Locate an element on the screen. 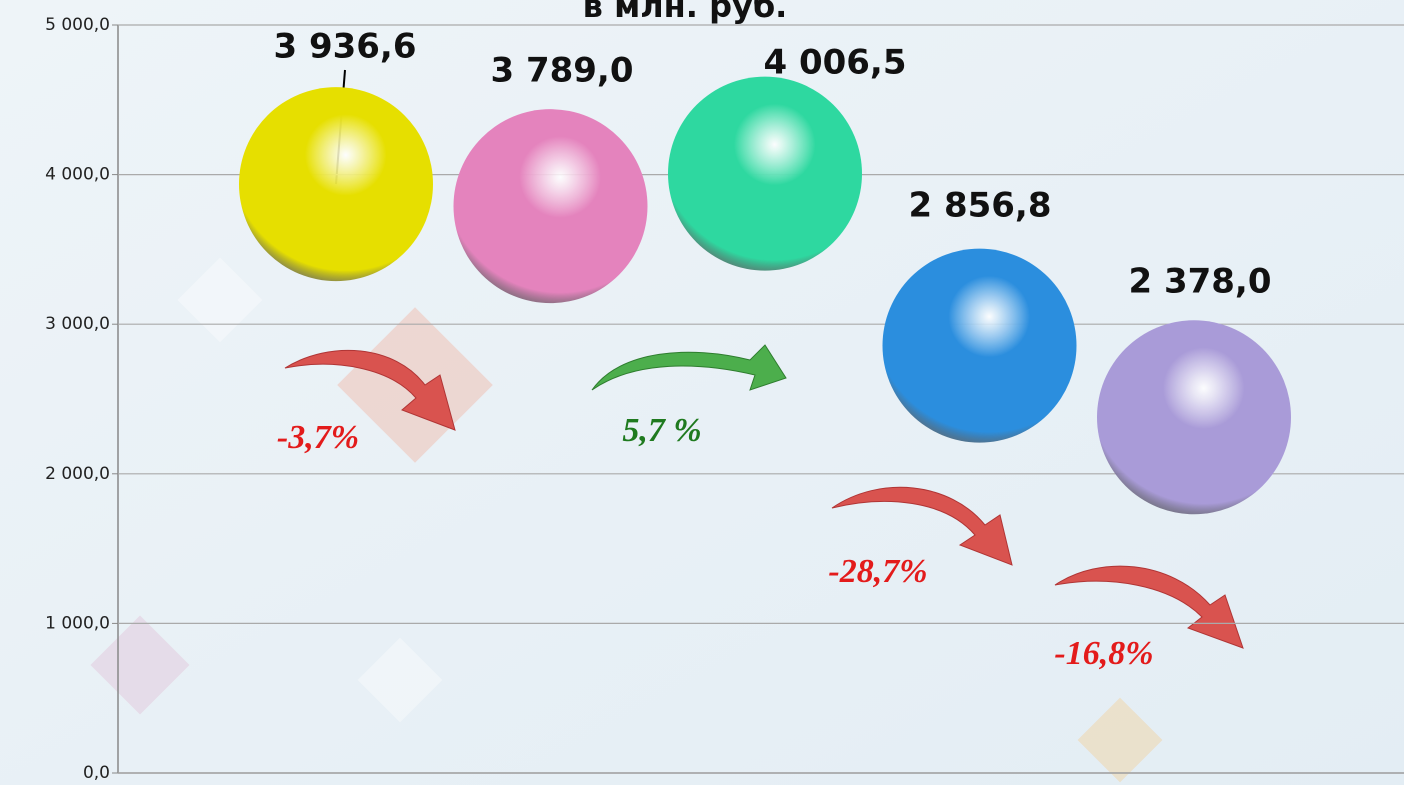  change-annotation: 5,7 % is located at coordinates (661, 430).